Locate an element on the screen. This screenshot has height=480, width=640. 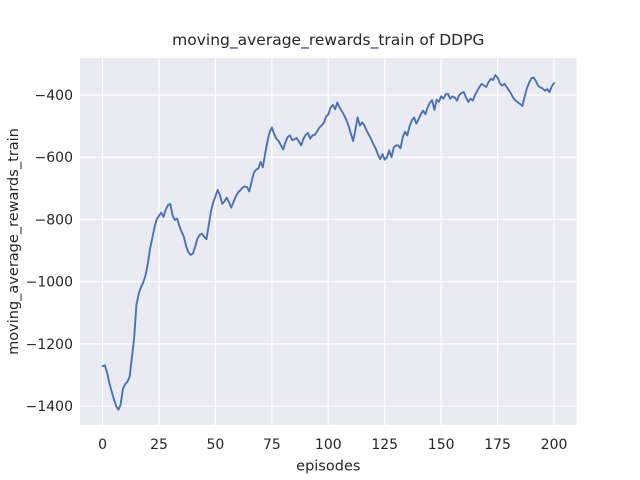
x-tick-label: 150 is located at coordinates (441, 445).